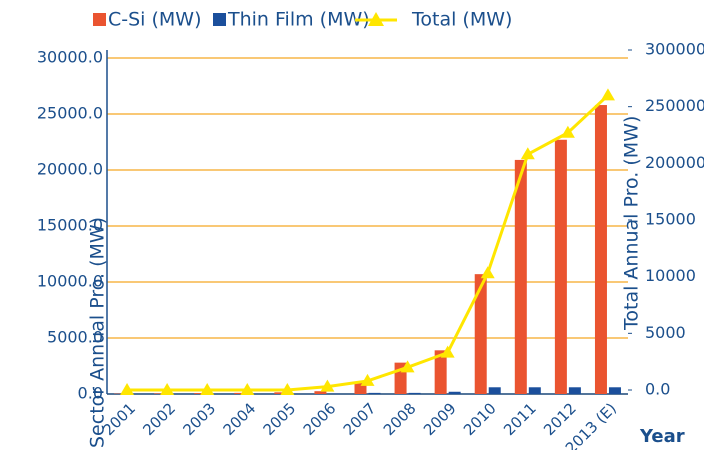 The height and width of the screenshot is (450, 704). What do you see at coordinates (480, 419) in the screenshot?
I see `x-tick-label: 2010` at bounding box center [480, 419].